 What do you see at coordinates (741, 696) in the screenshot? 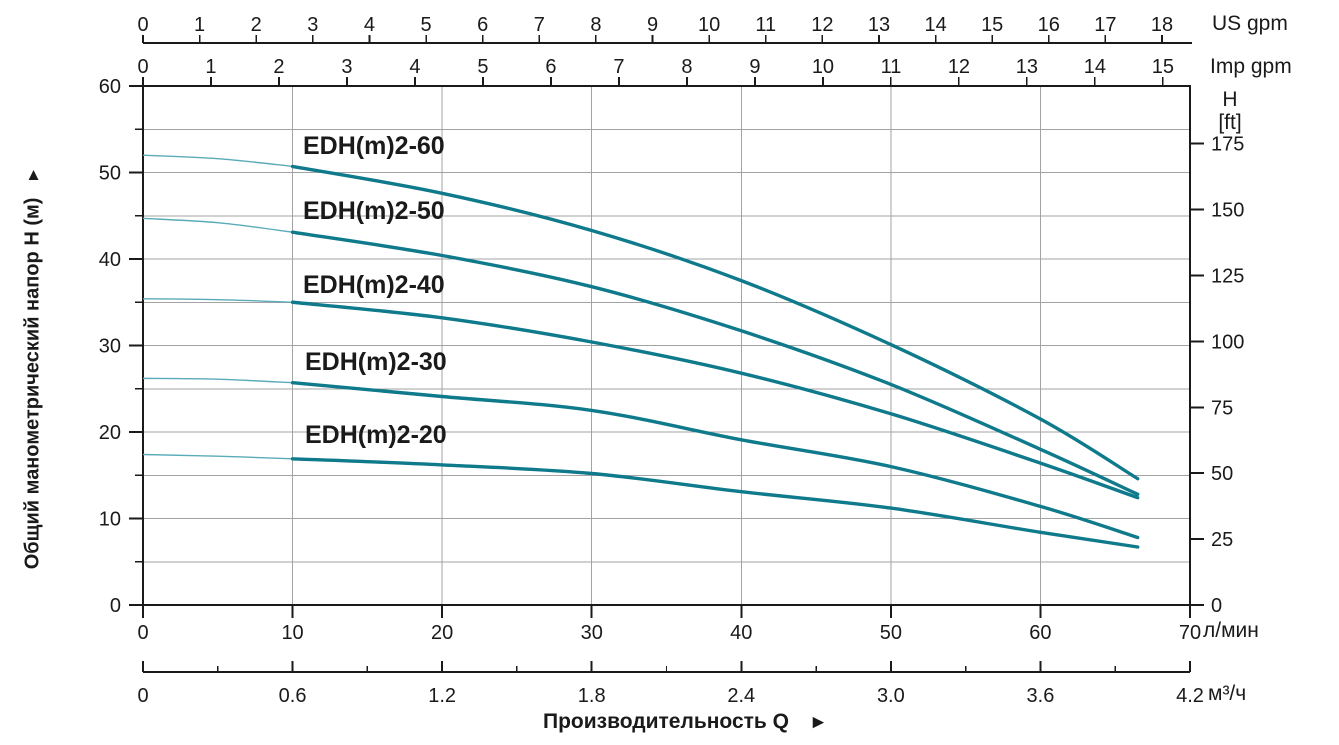
I see `svg-text: 2.4` at bounding box center [741, 696].